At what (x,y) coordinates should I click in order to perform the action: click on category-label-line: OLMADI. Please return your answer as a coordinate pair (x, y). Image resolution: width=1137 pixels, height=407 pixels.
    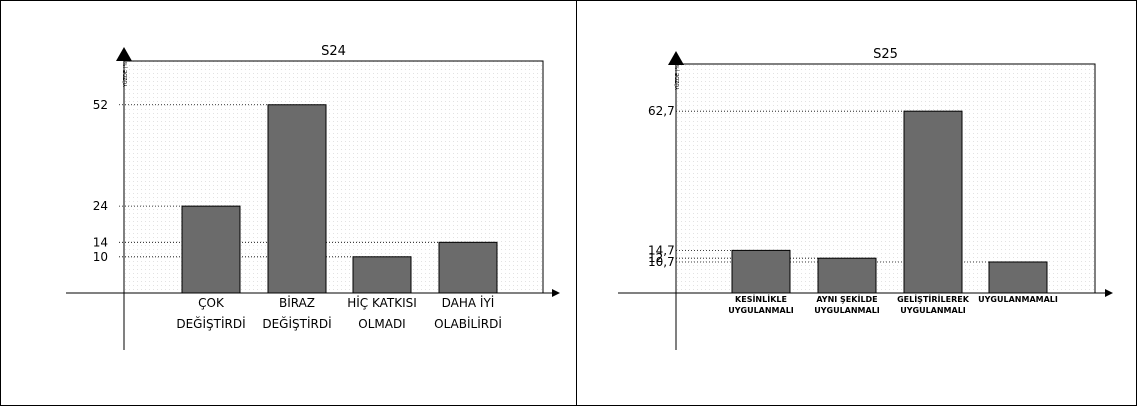
    Looking at the image, I should click on (381, 324).